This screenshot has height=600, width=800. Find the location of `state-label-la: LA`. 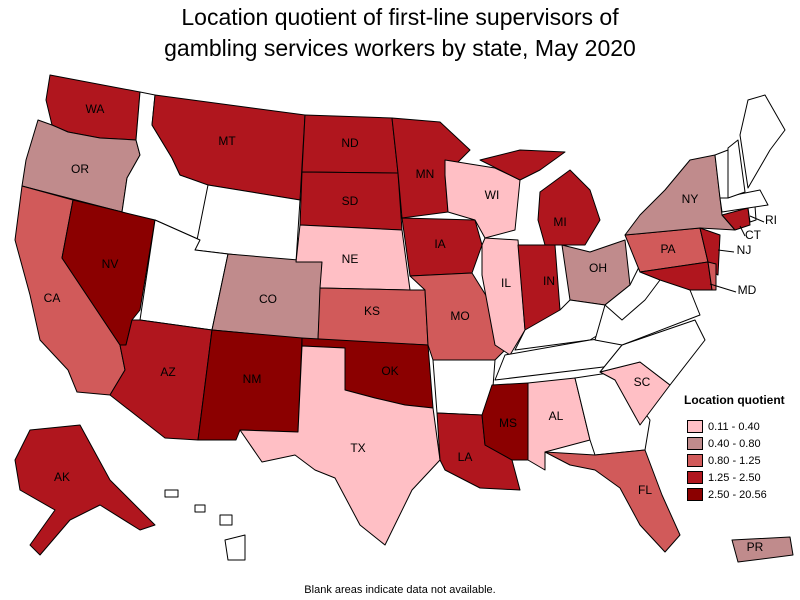

state-label-la: LA is located at coordinates (465, 457).